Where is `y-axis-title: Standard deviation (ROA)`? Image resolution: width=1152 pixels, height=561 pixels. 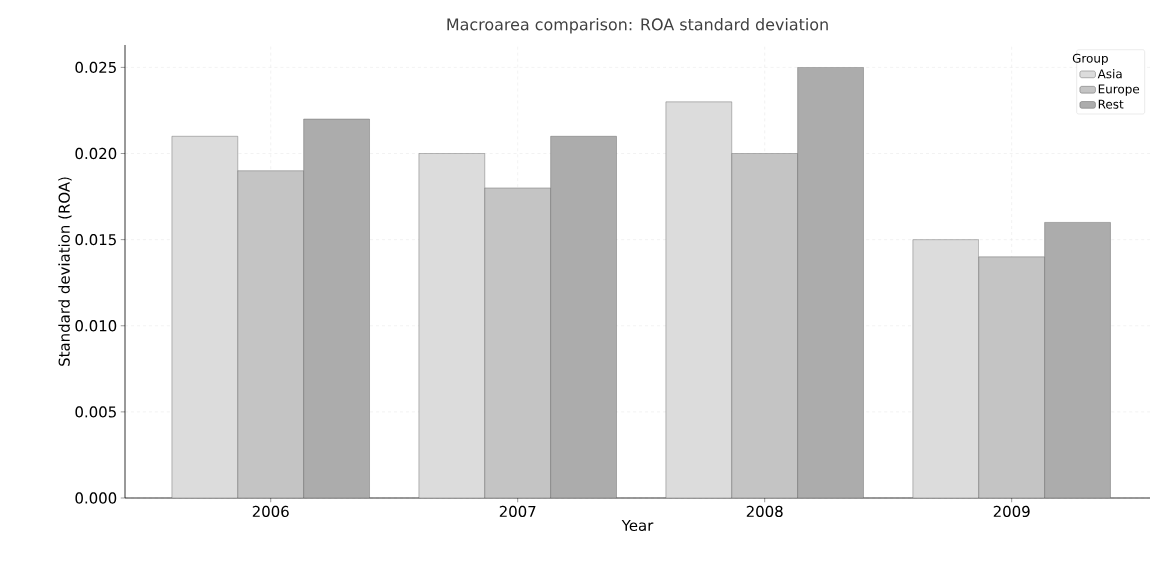
y-axis-title: Standard deviation (ROA) is located at coordinates (65, 271).